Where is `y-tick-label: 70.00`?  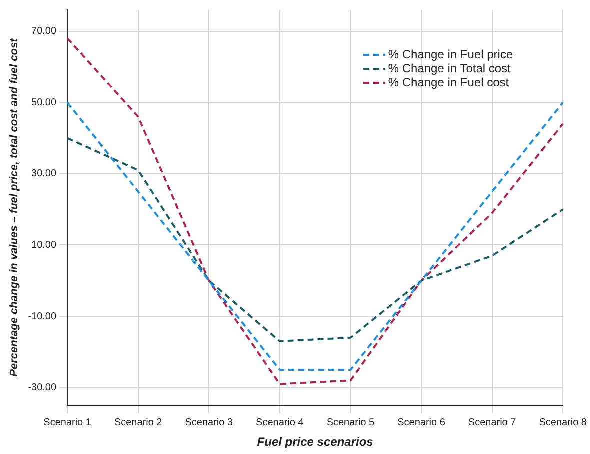
y-tick-label: 70.00 is located at coordinates (44, 32).